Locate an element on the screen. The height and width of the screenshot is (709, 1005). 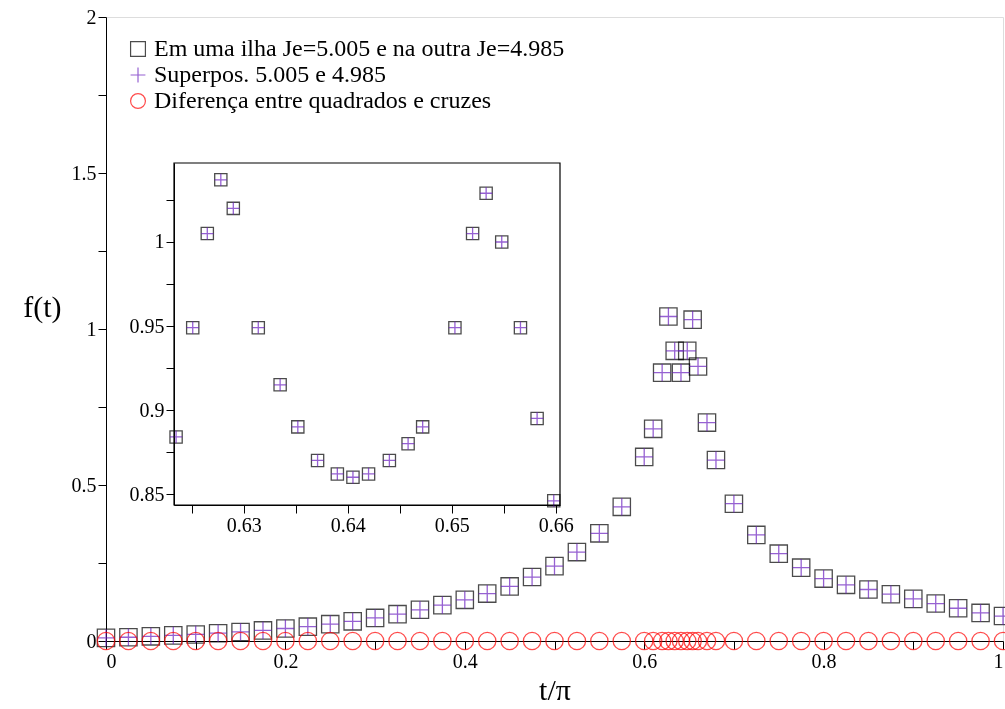
x-tick-label: 0.4 is located at coordinates (465, 660).